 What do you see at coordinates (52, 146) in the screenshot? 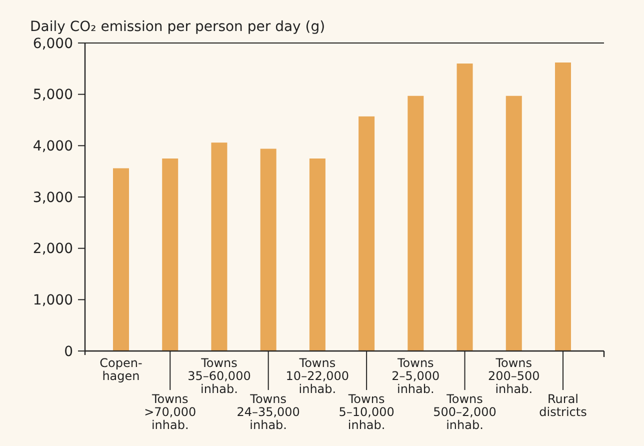
I see `y-tick-label: 4,000` at bounding box center [52, 146].